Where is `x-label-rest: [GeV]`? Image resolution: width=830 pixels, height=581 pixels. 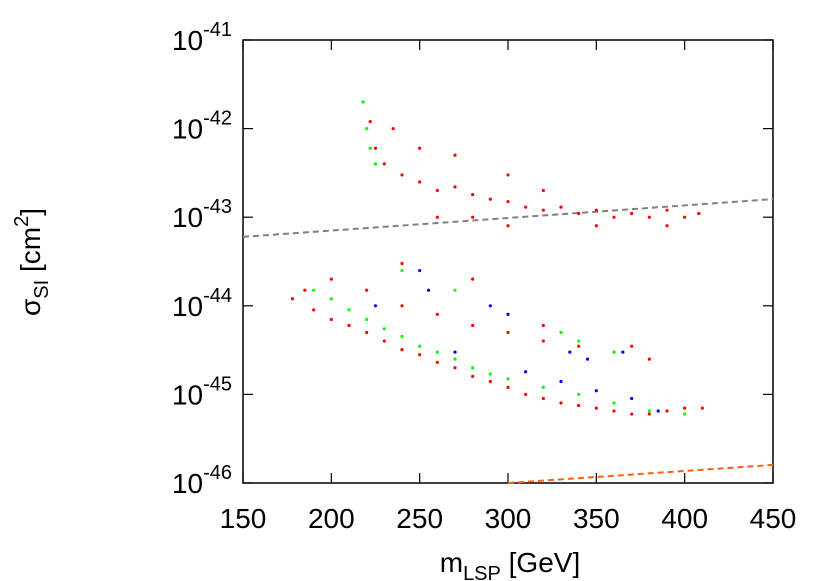
x-label-rest: [GeV] is located at coordinates (540, 562).